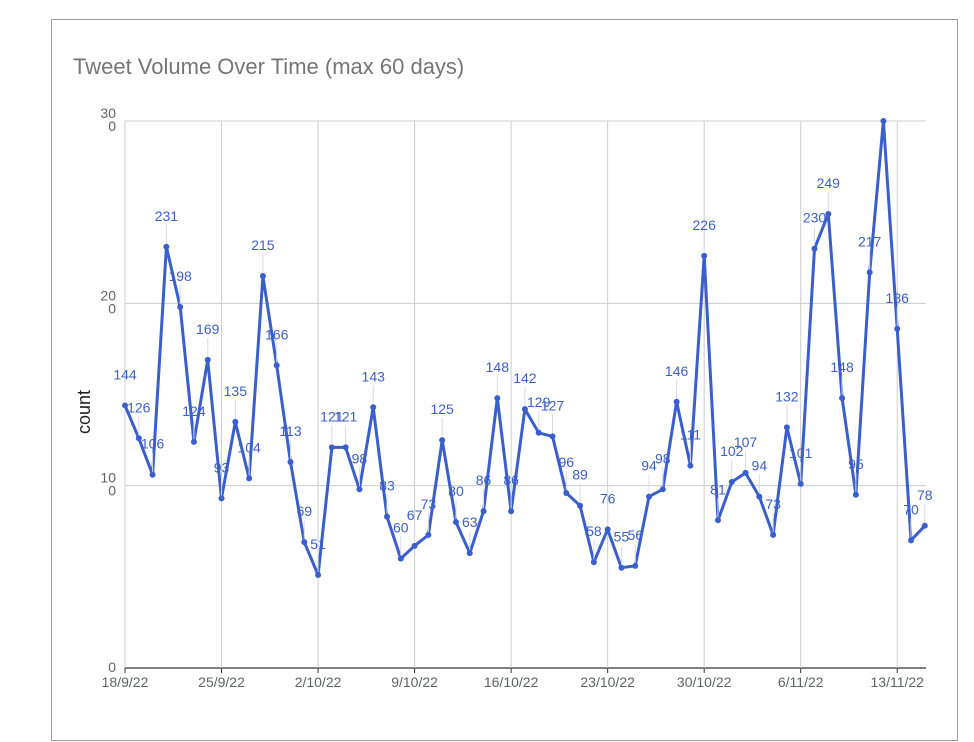 This screenshot has height=742, width=974. Describe the element at coordinates (746, 442) in the screenshot. I see `data-label: 107` at that location.